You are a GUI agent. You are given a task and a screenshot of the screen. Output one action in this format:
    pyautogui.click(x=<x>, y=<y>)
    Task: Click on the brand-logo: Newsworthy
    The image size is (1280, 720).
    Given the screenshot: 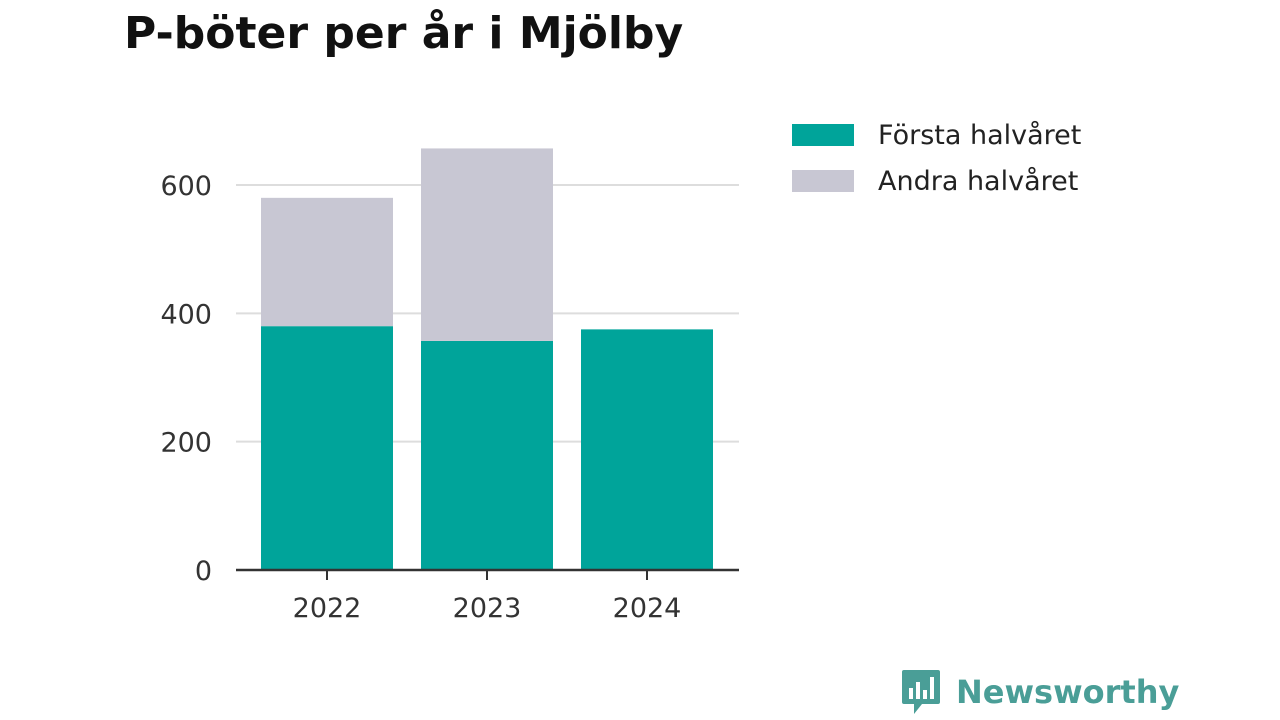 What is the action you would take?
    pyautogui.click(x=1039, y=692)
    